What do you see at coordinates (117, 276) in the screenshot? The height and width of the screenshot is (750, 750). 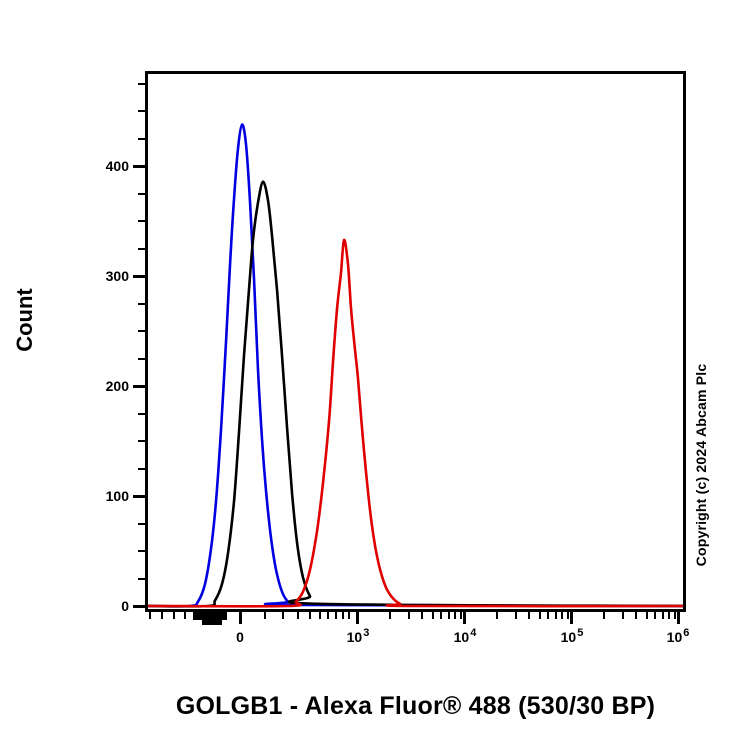 I see `y-tick-label: 300` at bounding box center [117, 276].